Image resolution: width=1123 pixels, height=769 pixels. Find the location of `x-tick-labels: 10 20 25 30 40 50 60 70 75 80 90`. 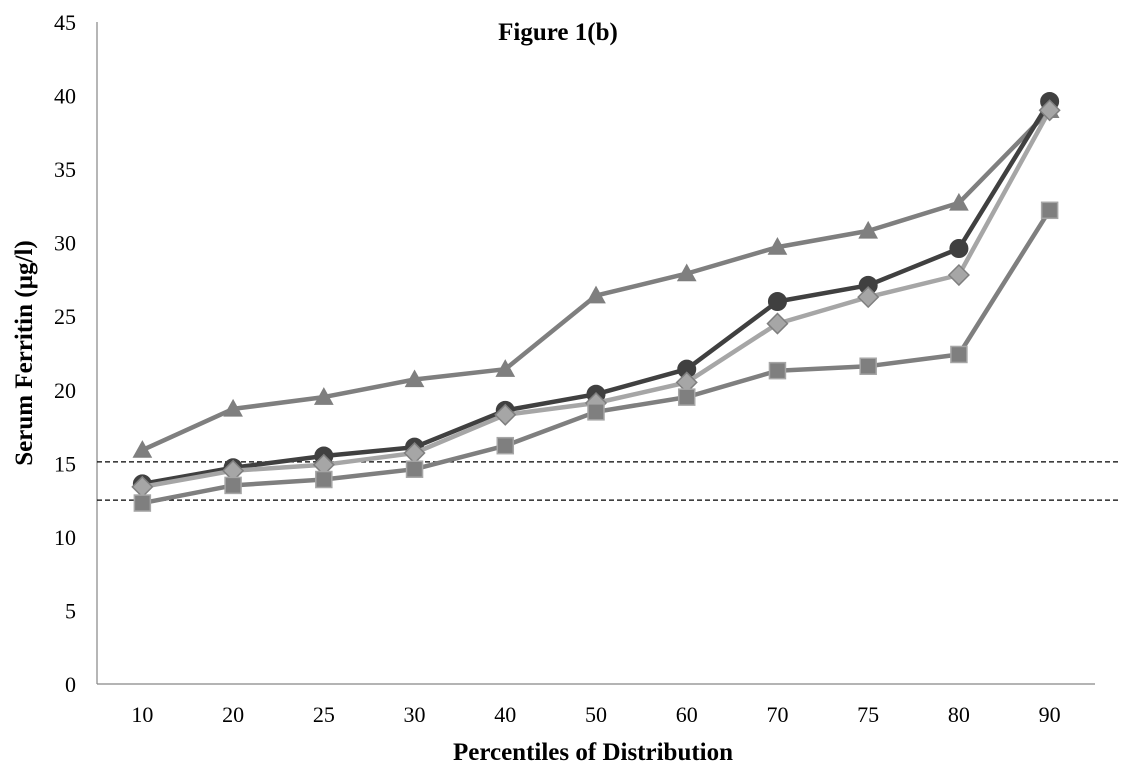

x-tick-labels: 10 20 25 30 40 50 60 70 75 80 90 is located at coordinates (595, 714).